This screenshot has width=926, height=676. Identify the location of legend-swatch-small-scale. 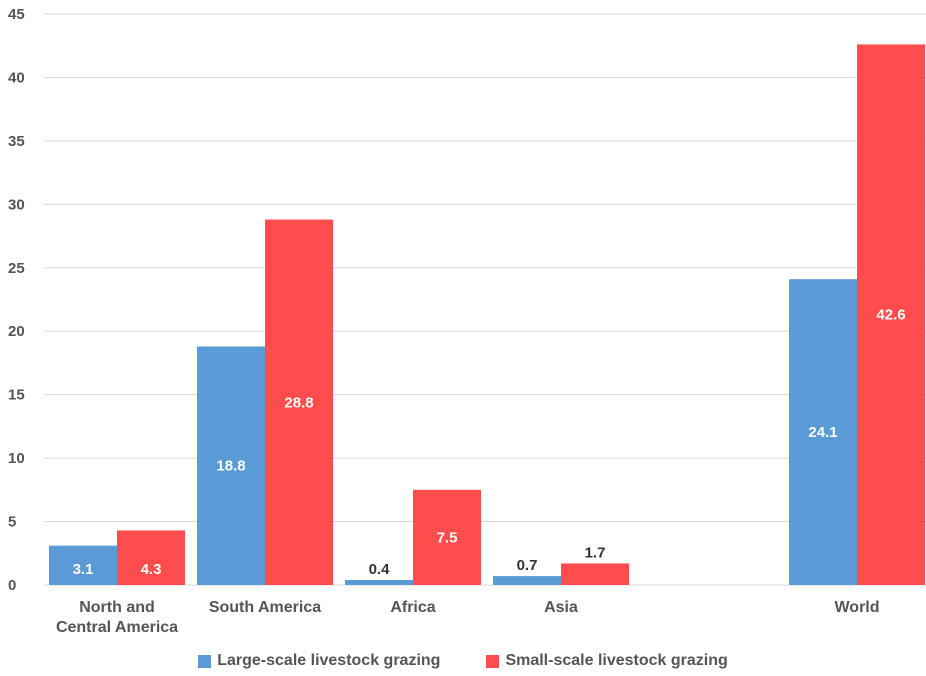
(493, 661).